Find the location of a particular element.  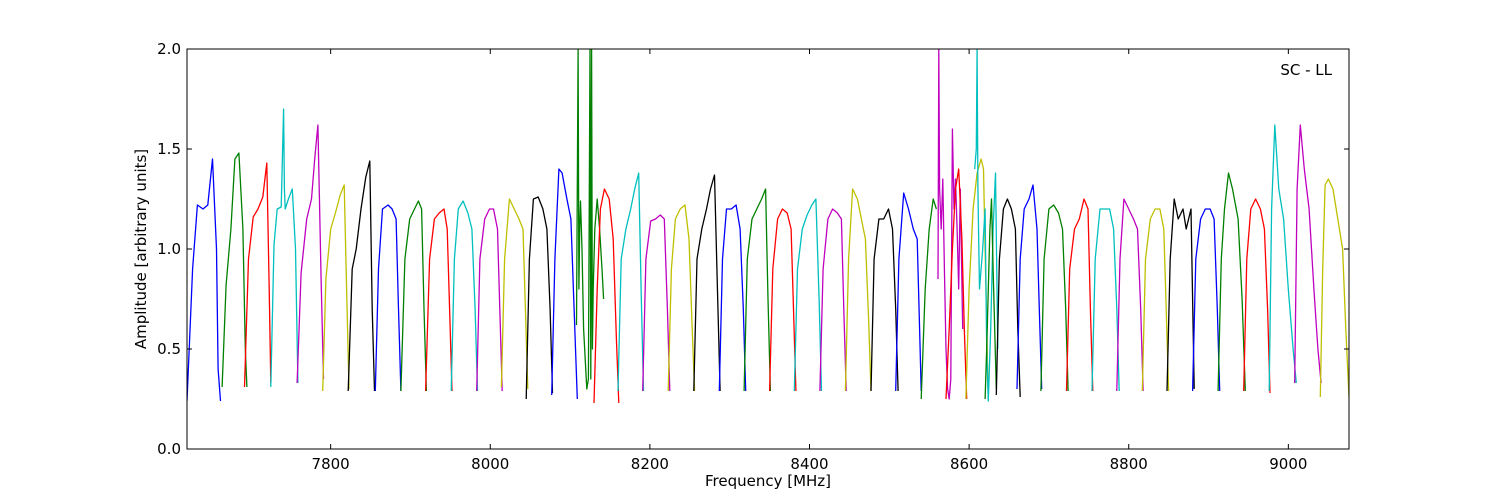

panel-annotation: SC - LL is located at coordinates (1306, 70).